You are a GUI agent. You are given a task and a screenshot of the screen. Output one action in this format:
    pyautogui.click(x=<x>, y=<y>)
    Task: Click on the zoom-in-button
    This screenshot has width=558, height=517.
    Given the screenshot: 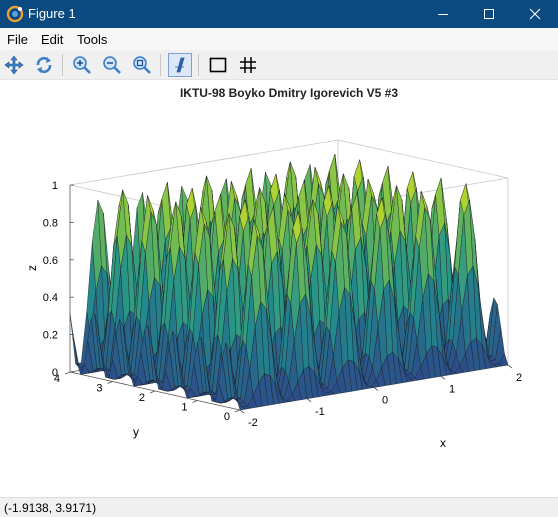 What is the action you would take?
    pyautogui.click(x=82, y=65)
    